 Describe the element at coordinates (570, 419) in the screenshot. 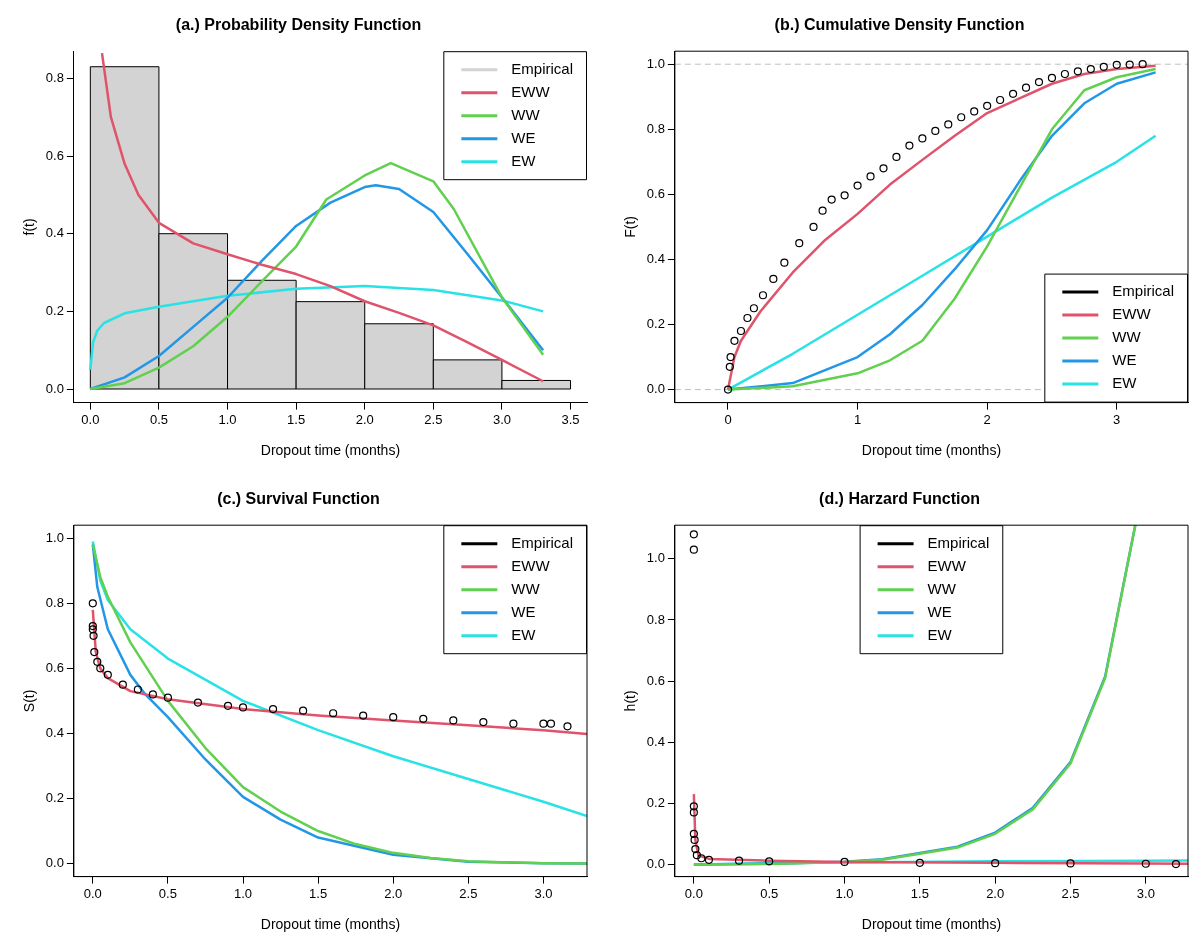

I see `x-tick-label: 3.5` at that location.